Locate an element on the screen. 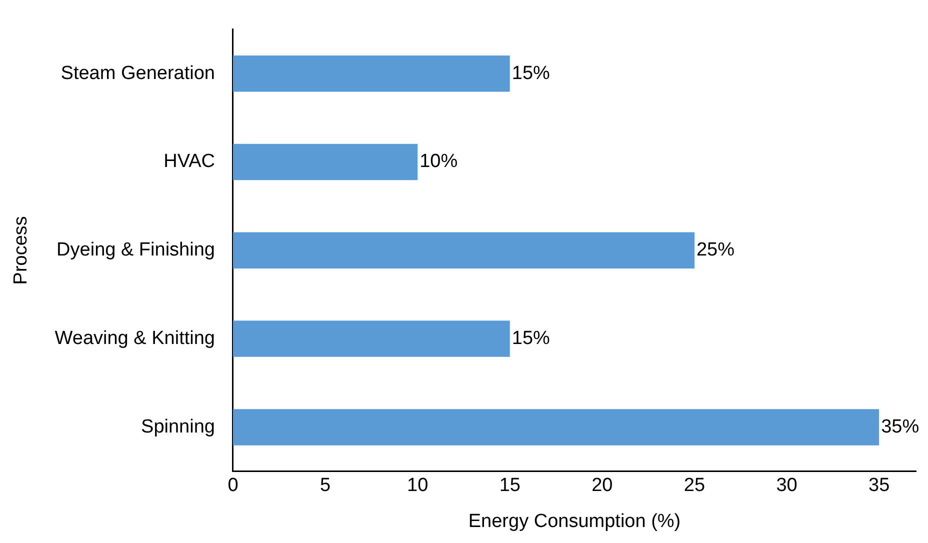 The image size is (928, 543). y-tick-label: Steam Generation is located at coordinates (137, 73).